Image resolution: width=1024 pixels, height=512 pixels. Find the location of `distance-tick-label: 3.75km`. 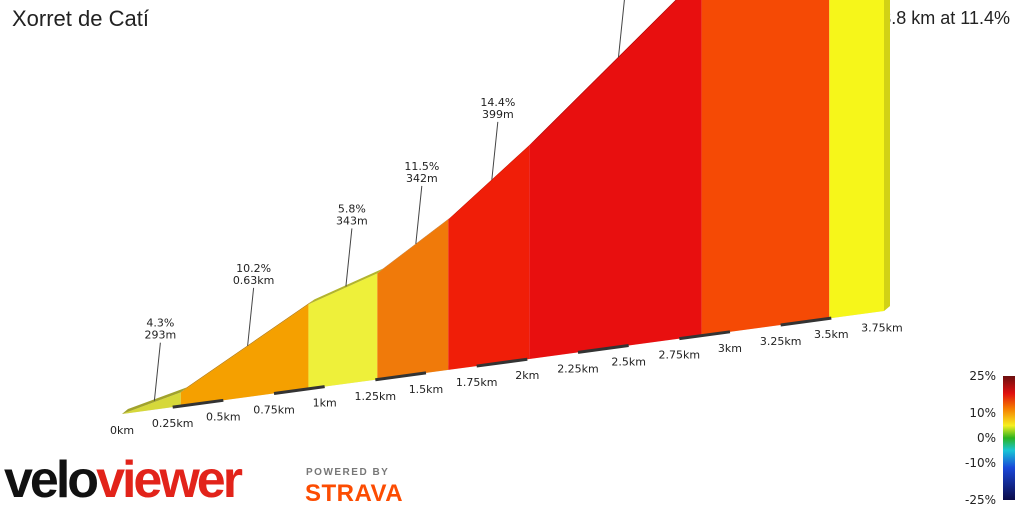

distance-tick-label: 3.75km is located at coordinates (882, 327).